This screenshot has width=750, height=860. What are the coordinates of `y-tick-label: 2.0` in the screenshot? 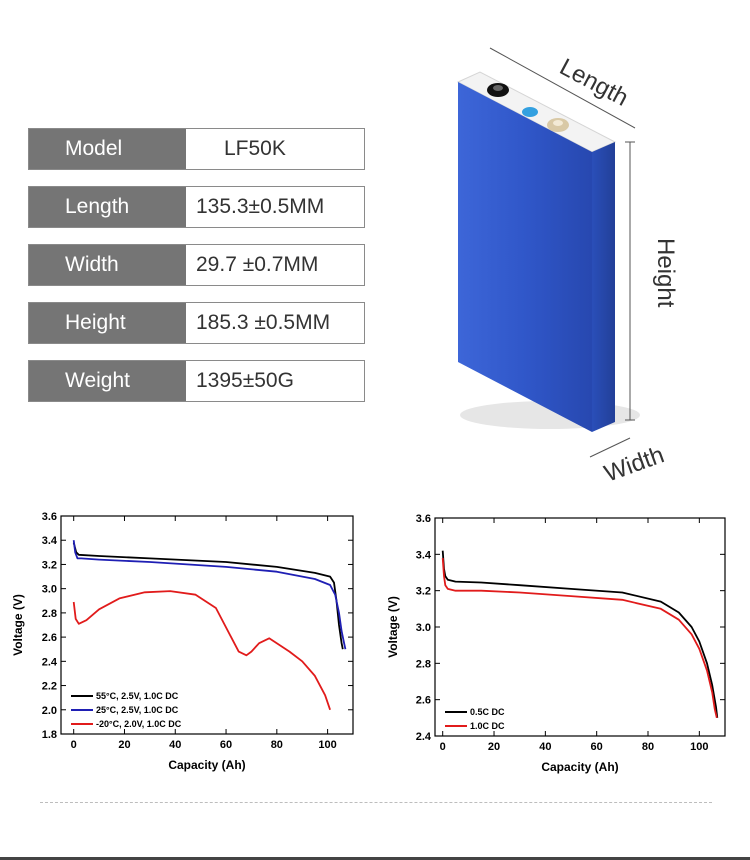 It's located at (49, 711).